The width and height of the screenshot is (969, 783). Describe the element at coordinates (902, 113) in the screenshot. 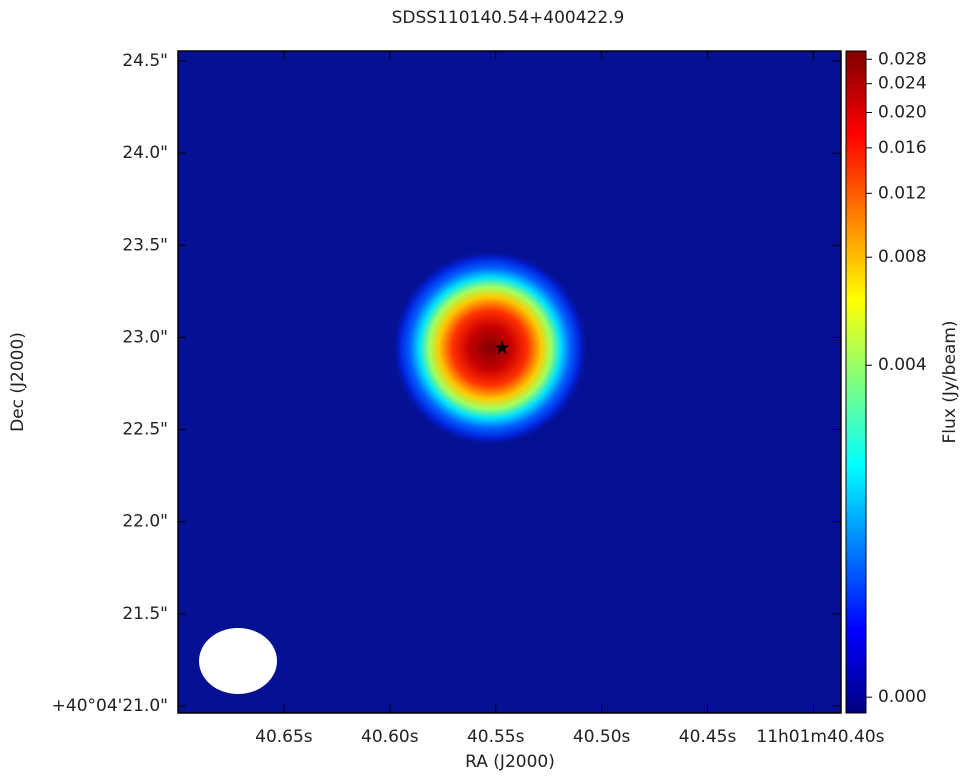

I see `colorbar-tick-label: 0.020` at that location.